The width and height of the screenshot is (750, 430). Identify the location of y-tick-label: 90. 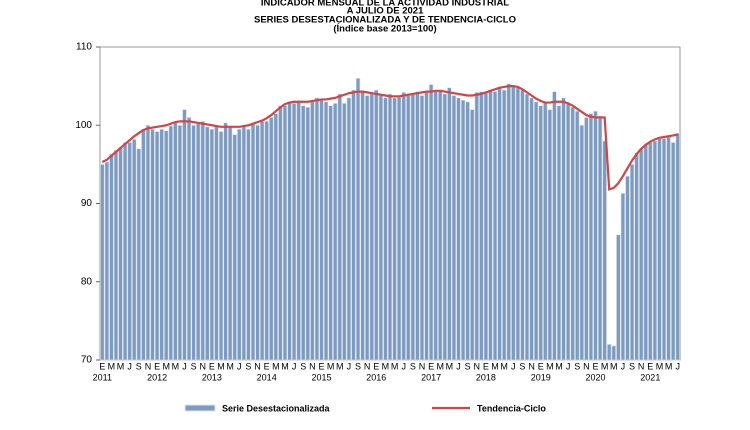
(87, 203).